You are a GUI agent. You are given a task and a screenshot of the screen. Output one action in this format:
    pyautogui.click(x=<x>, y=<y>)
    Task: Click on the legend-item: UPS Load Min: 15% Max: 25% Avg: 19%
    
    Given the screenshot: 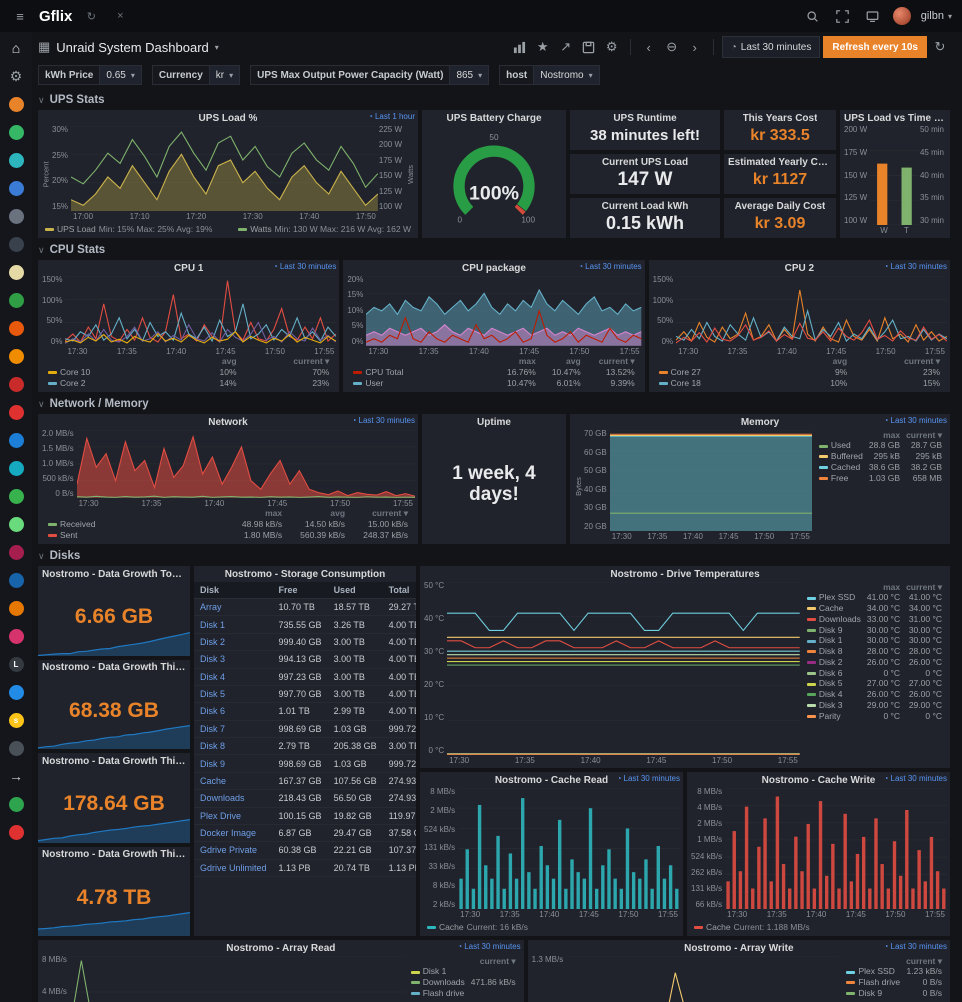 What is the action you would take?
    pyautogui.click(x=128, y=229)
    